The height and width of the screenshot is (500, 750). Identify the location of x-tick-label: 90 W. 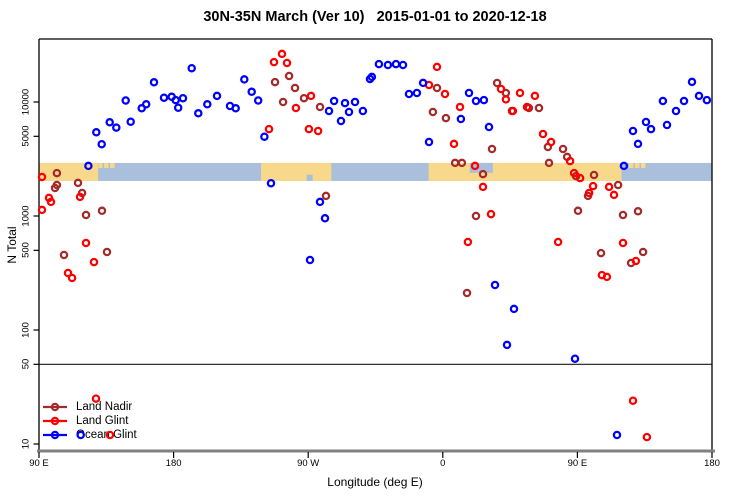
(308, 463).